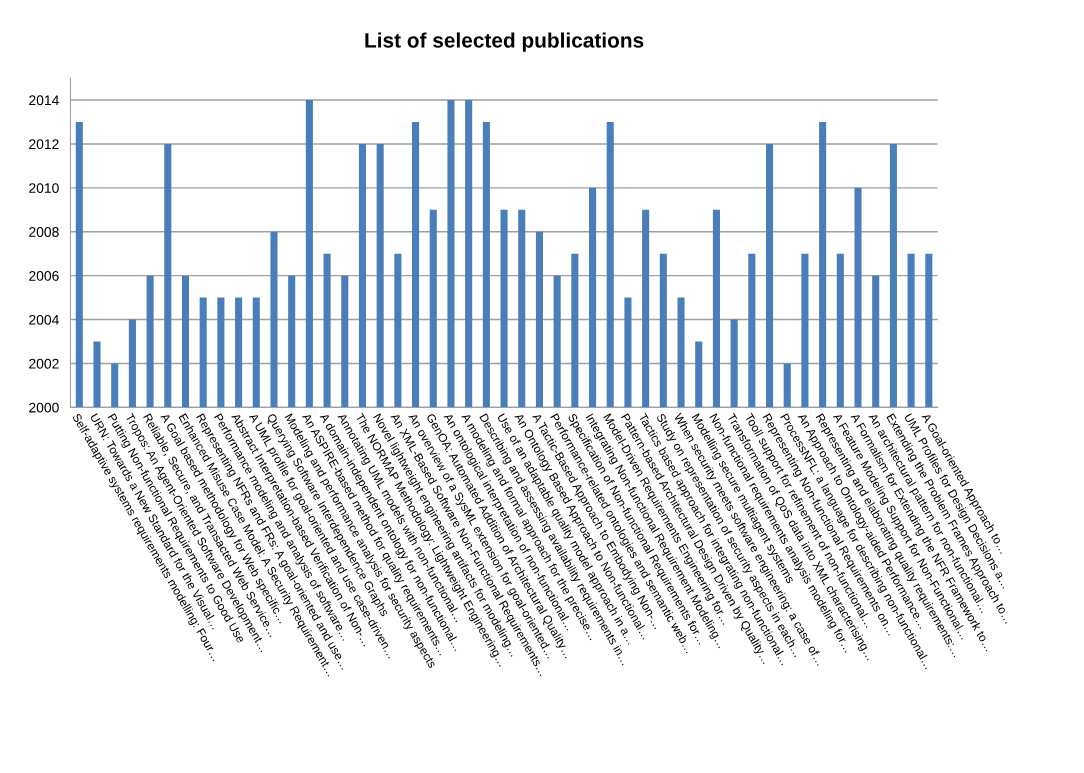 Image resolution: width=1084 pixels, height=773 pixels. I want to click on y-tick-label: 2008, so click(44, 232).